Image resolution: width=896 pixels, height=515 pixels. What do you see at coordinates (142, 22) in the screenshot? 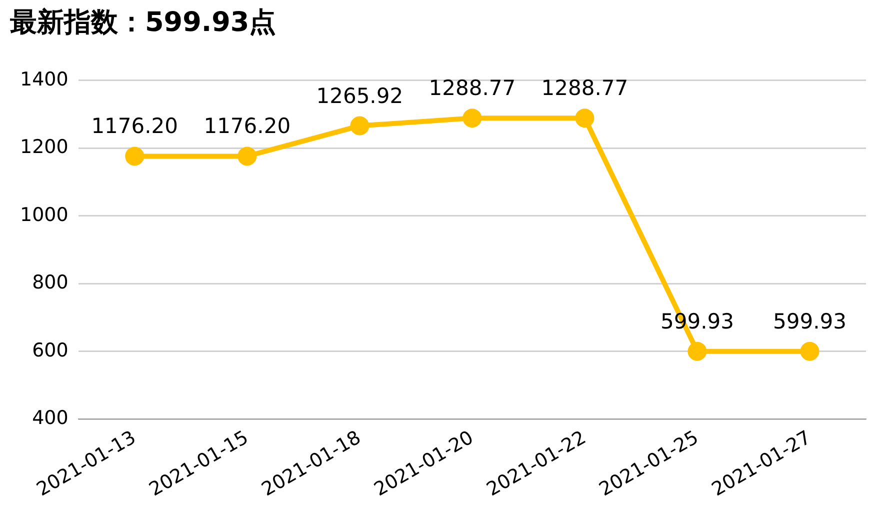
I see `chart-title: 最新指数：599.93点` at bounding box center [142, 22].